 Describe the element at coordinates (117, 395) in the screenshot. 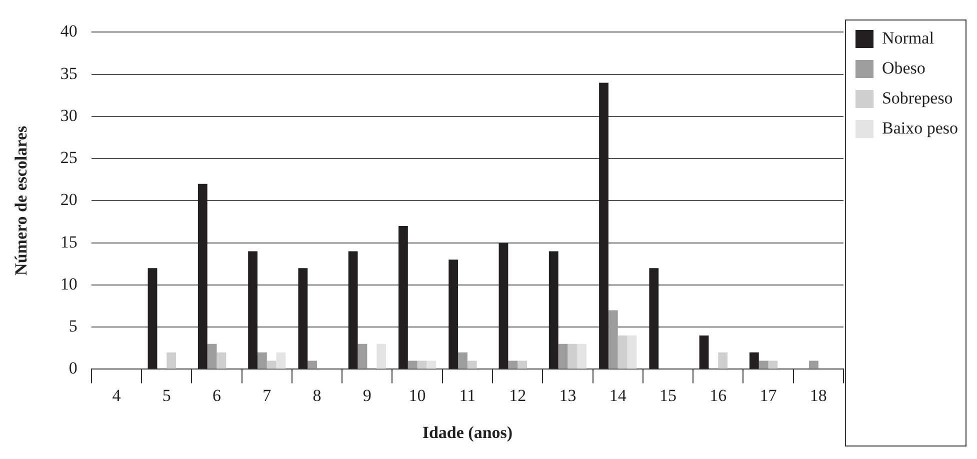

I see `x-tick-label: 4` at that location.